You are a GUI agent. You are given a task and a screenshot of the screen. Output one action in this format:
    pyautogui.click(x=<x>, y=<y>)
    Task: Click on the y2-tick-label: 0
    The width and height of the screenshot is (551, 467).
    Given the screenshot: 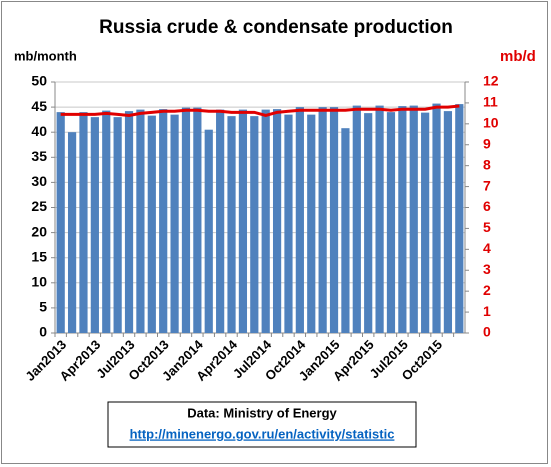 What is the action you would take?
    pyautogui.click(x=487, y=332)
    